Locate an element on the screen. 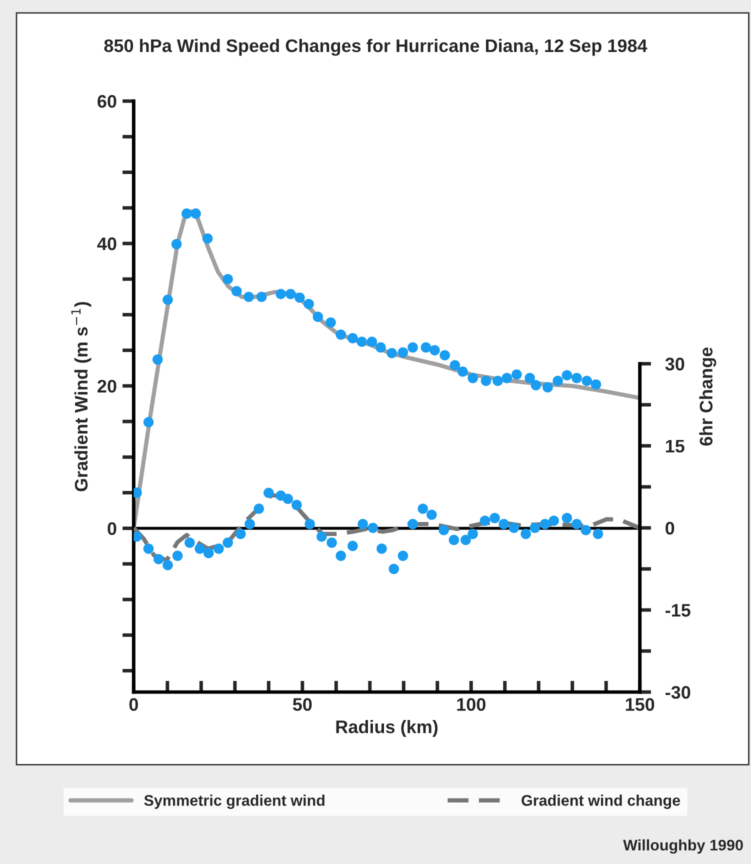 Image resolution: width=751 pixels, height=864 pixels. x-tick-label: 150 is located at coordinates (640, 704).